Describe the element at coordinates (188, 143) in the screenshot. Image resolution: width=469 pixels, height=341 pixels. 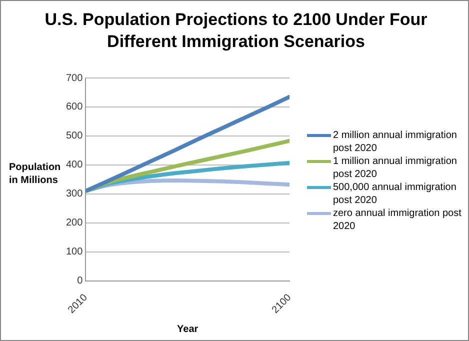
I see `line-series` at that location.